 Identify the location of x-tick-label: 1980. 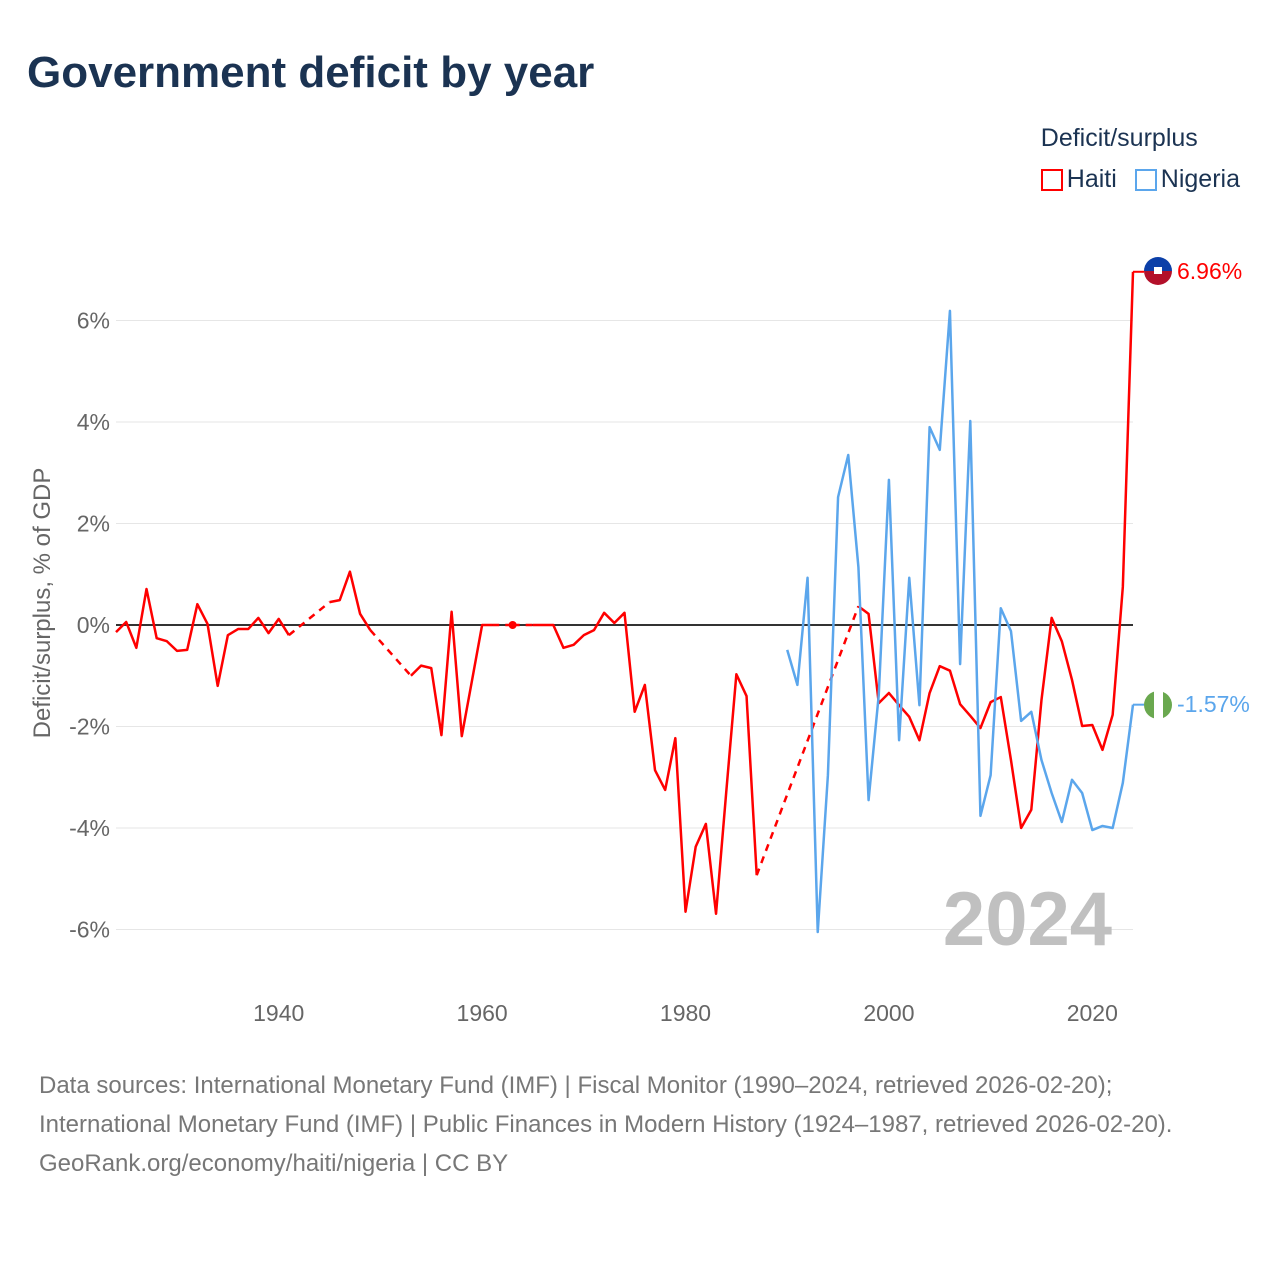
(685, 1013).